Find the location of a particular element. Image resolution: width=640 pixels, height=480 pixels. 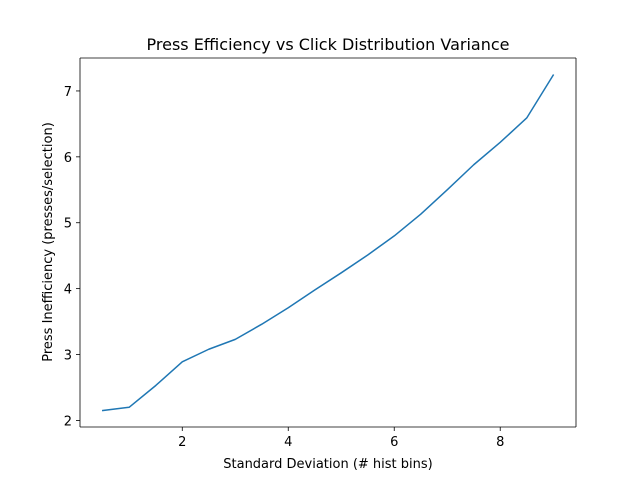

x-axis-label: Standard Deviation (# hist bins) is located at coordinates (328, 464).